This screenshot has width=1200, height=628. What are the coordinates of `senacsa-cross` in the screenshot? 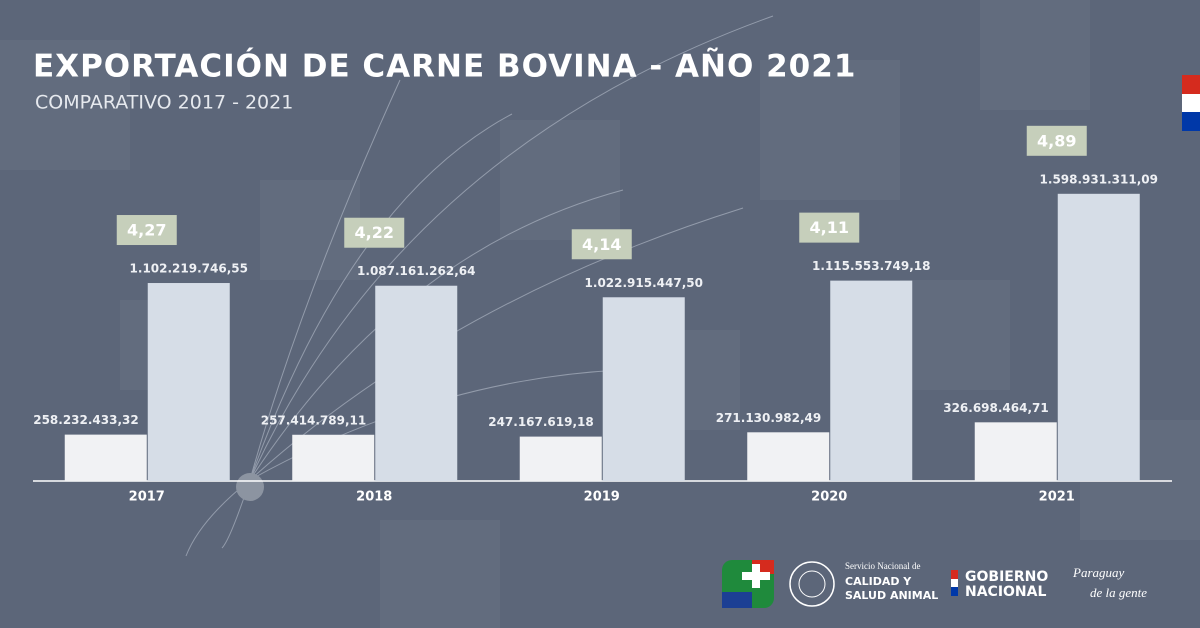 It's located at (756, 576).